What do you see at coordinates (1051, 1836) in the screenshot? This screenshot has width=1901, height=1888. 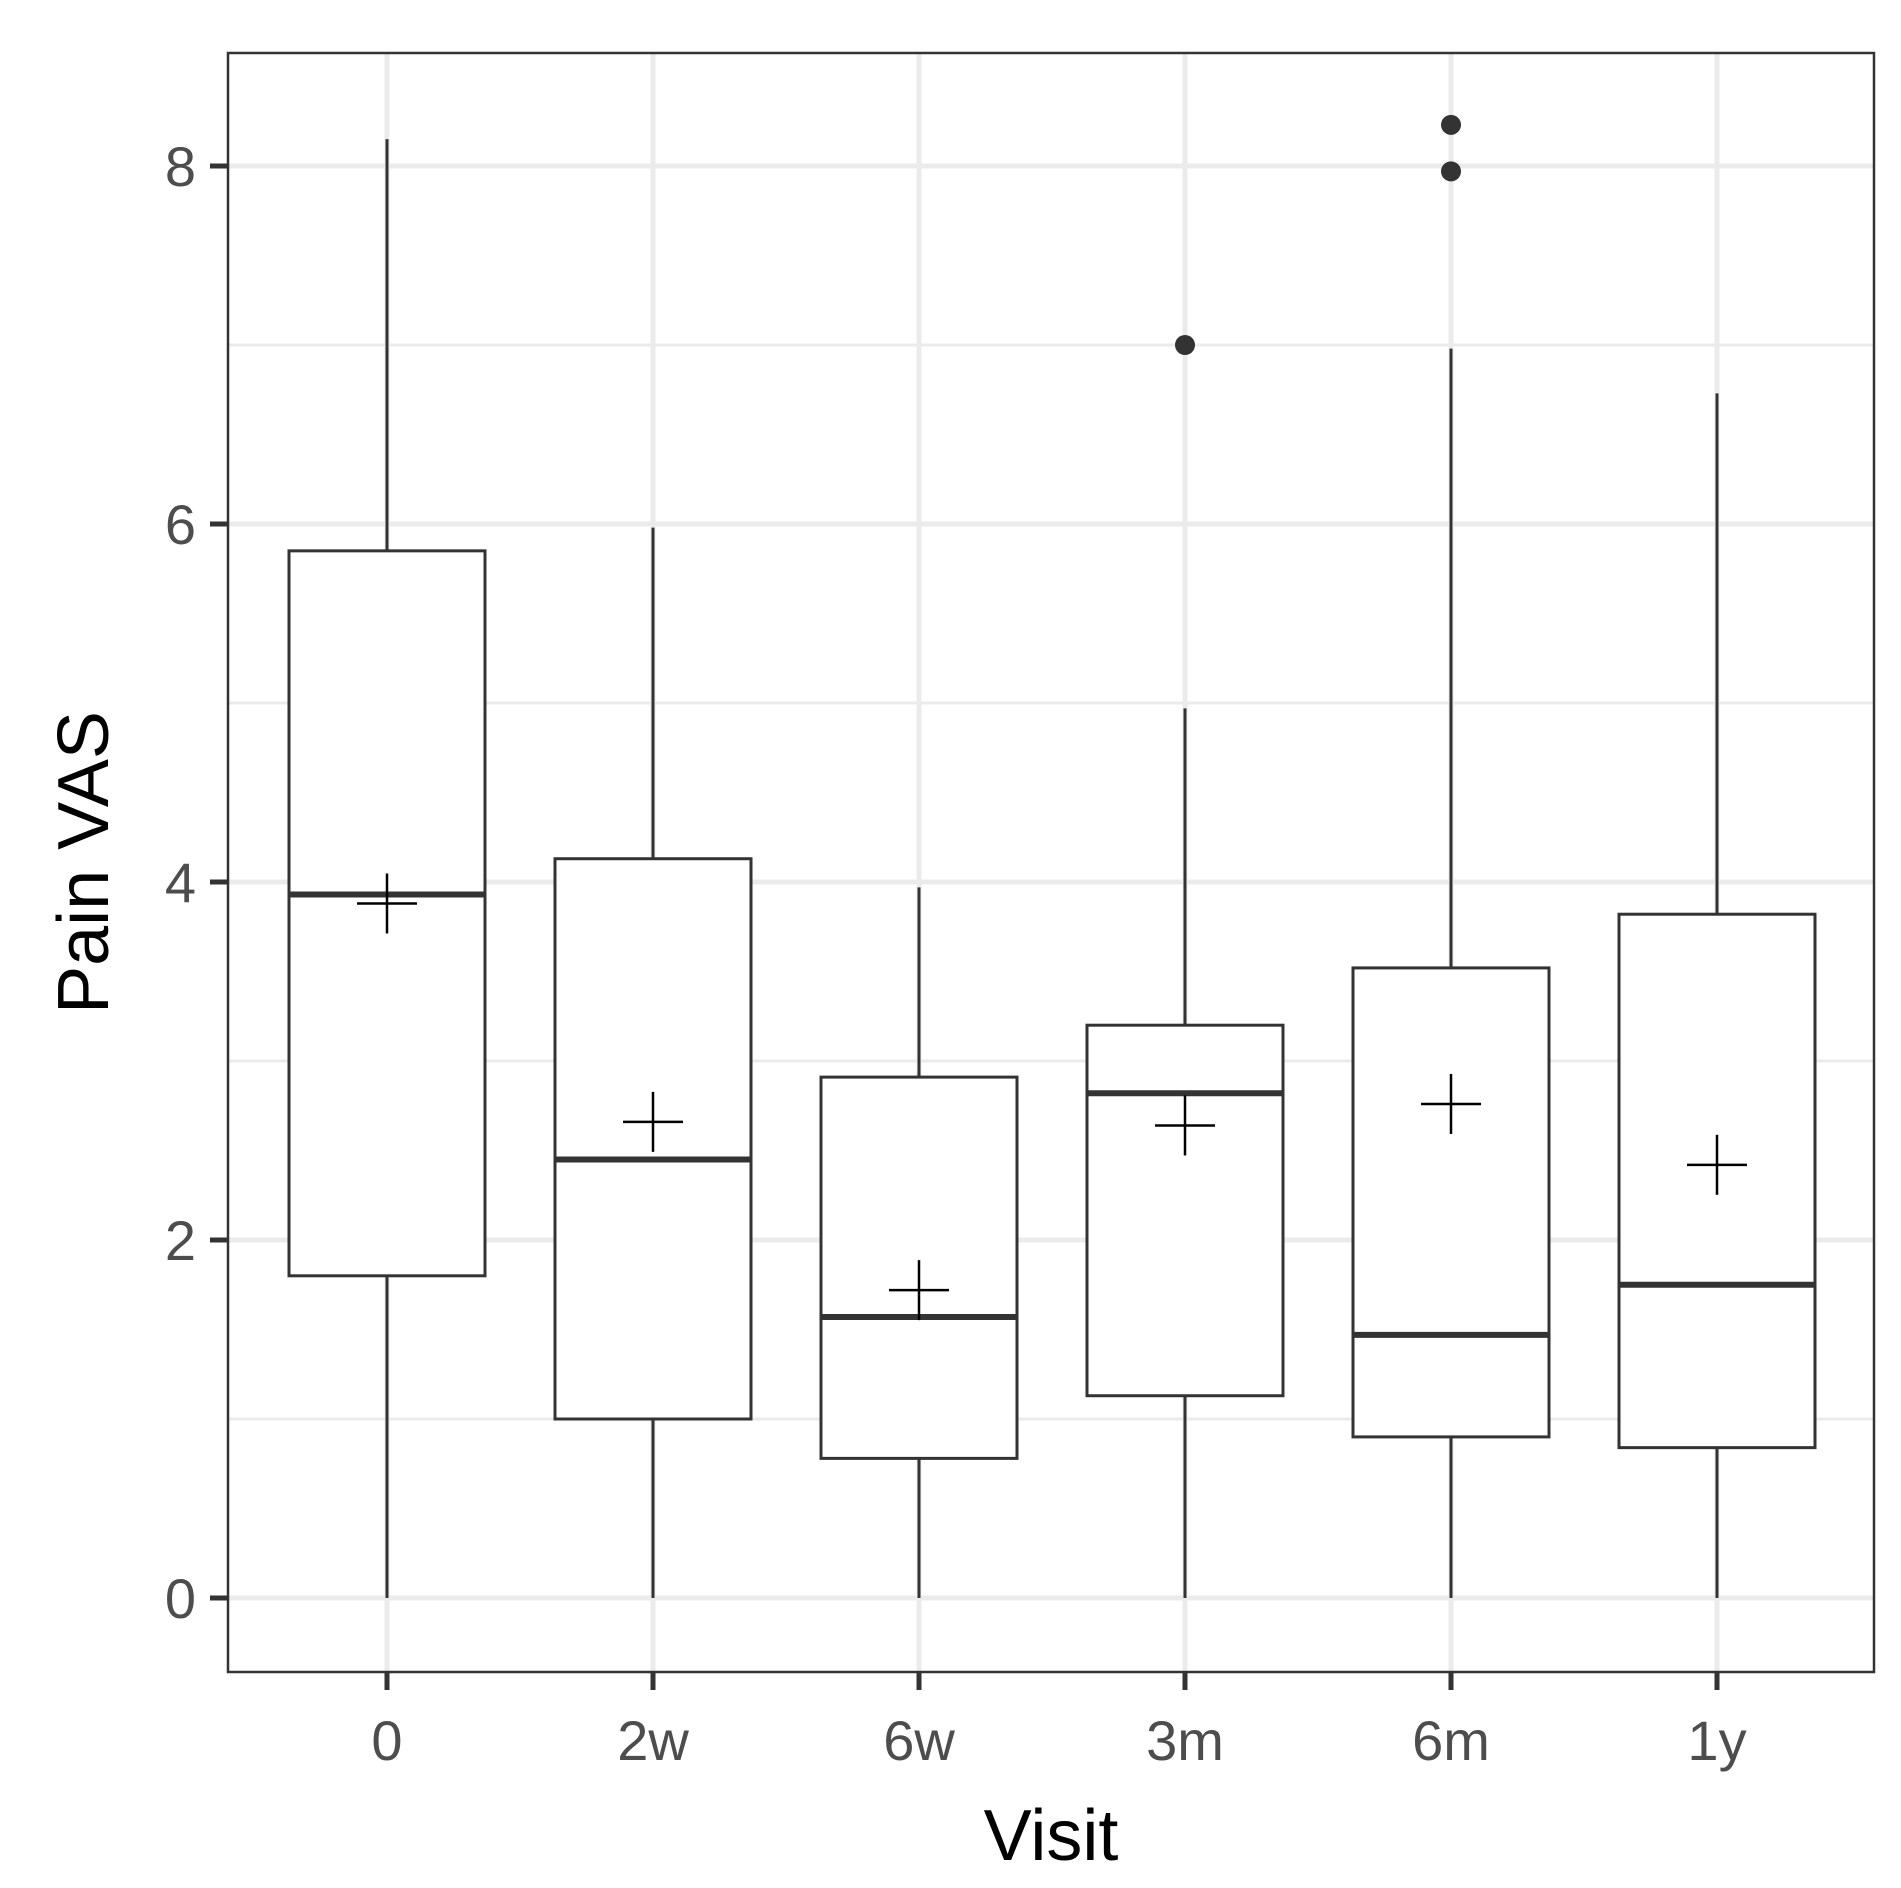 I see `x-axis-title: Visit` at bounding box center [1051, 1836].